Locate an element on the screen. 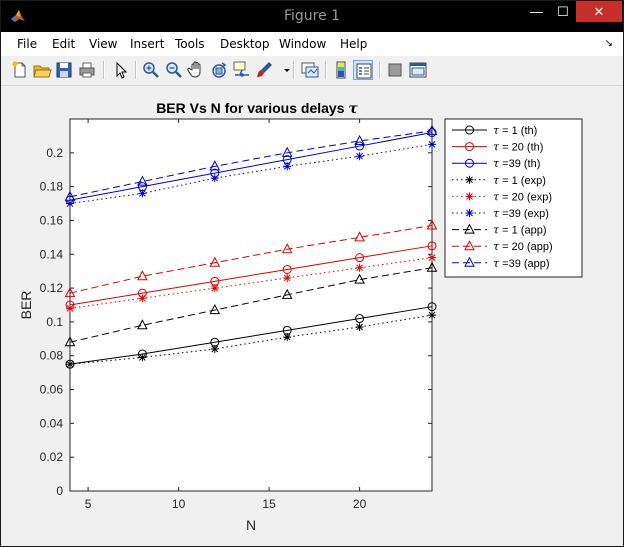  legend-entry: τ = 1 (exp) is located at coordinates (499, 180).